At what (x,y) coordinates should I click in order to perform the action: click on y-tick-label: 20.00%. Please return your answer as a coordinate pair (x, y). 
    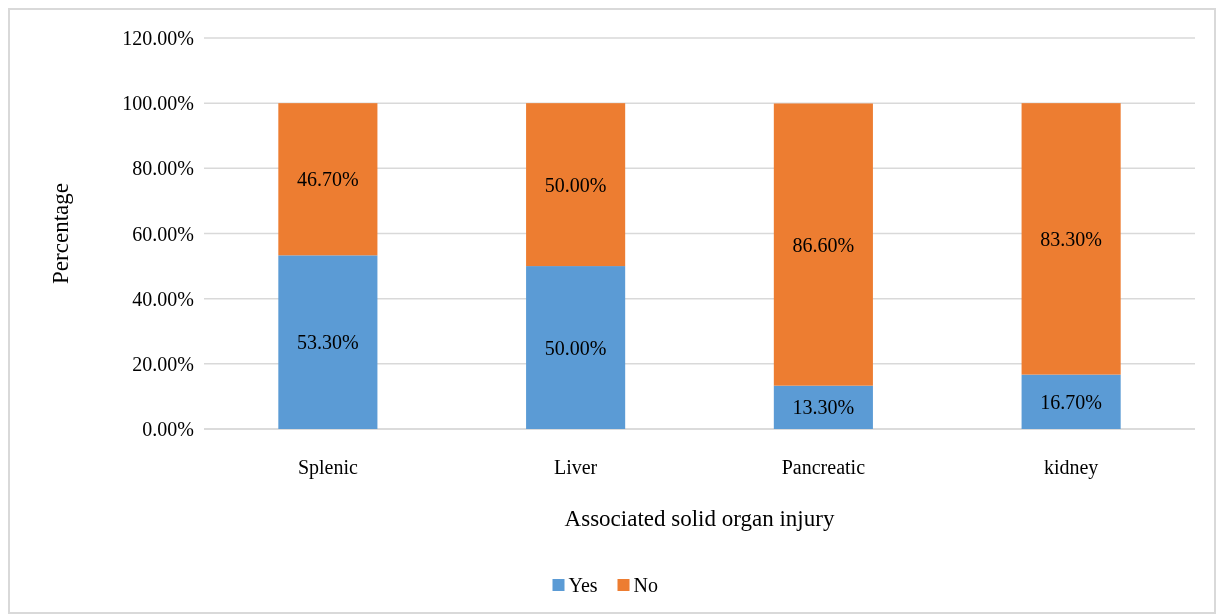
    Looking at the image, I should click on (163, 363).